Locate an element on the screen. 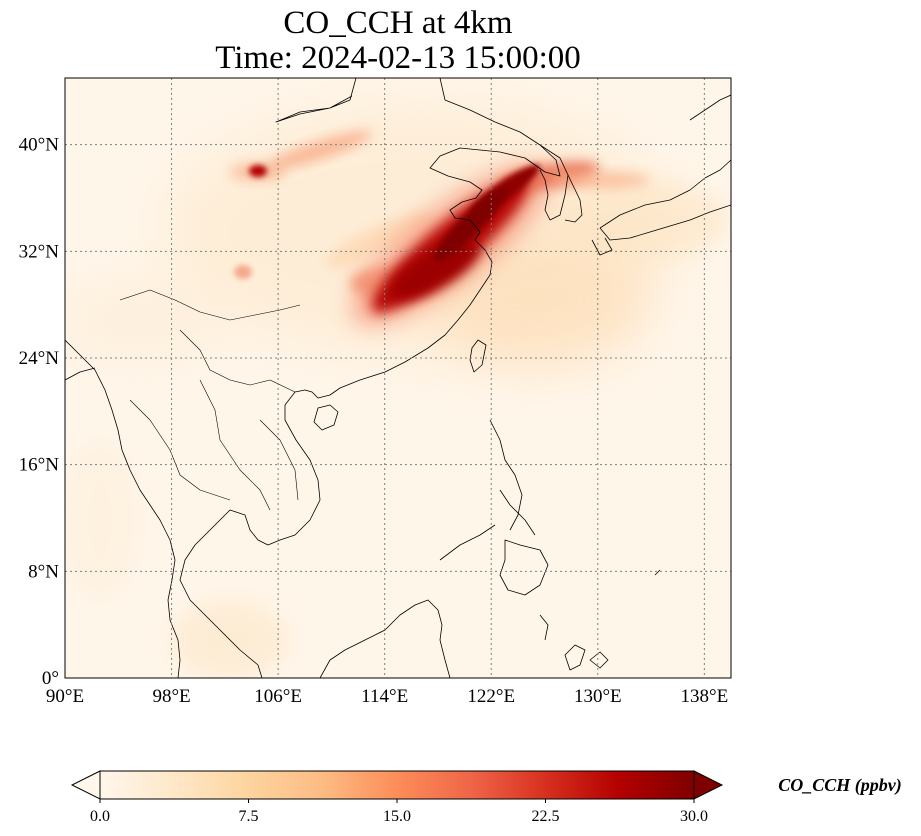  x-tick-label: 138°E is located at coordinates (705, 696).